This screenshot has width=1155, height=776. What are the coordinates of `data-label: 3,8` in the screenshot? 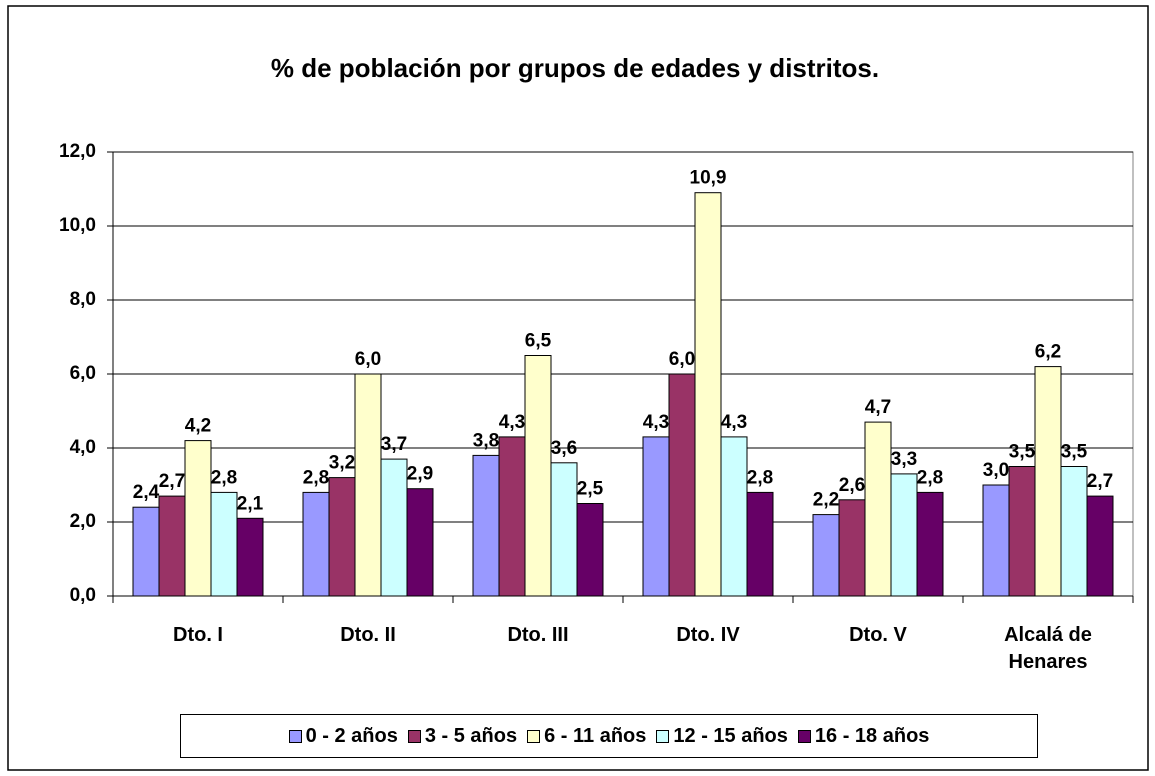 It's located at (486, 440).